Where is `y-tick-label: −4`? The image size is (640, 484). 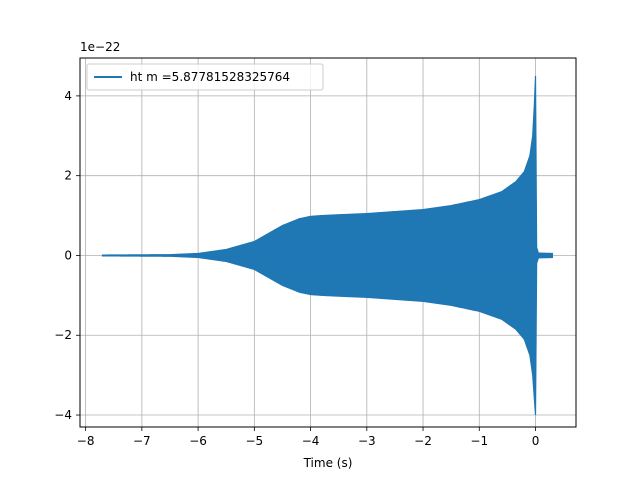
y-tick-label: −4 is located at coordinates (63, 415).